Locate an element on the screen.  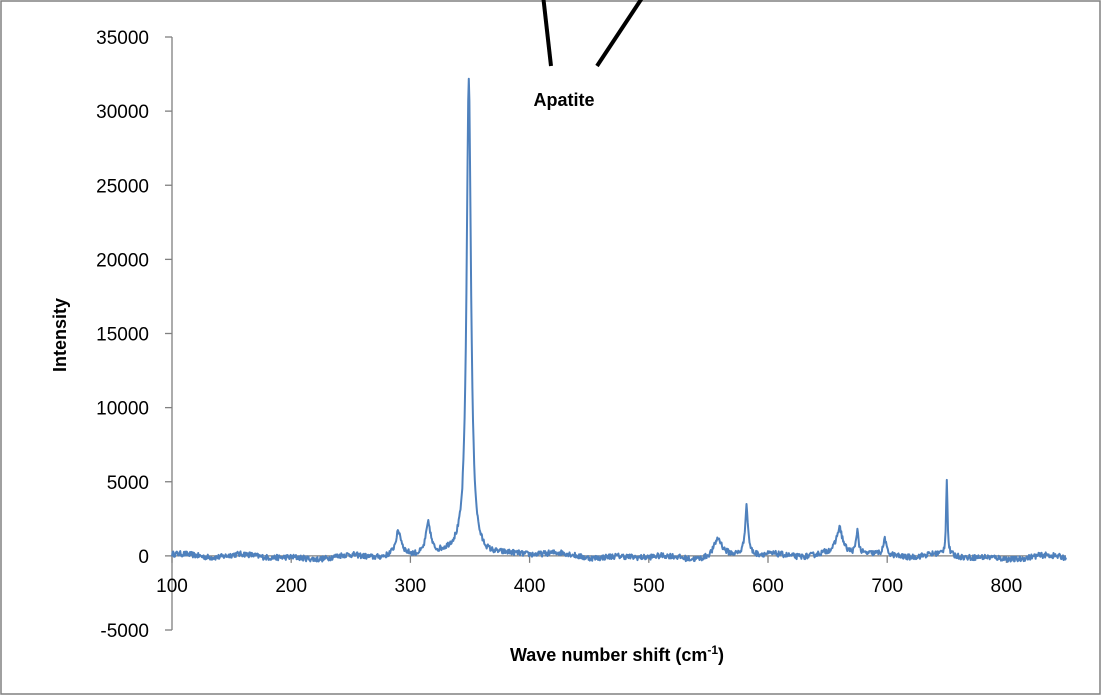
x-axis-title: Wave number shift (cm-1) is located at coordinates (617, 654).